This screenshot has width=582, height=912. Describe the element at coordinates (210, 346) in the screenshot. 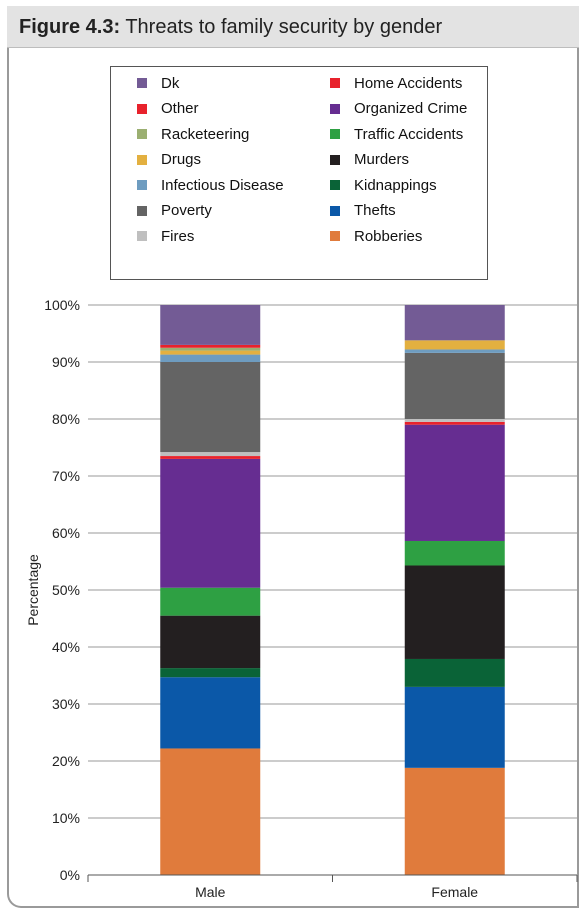

I see `bar-segment-other` at that location.